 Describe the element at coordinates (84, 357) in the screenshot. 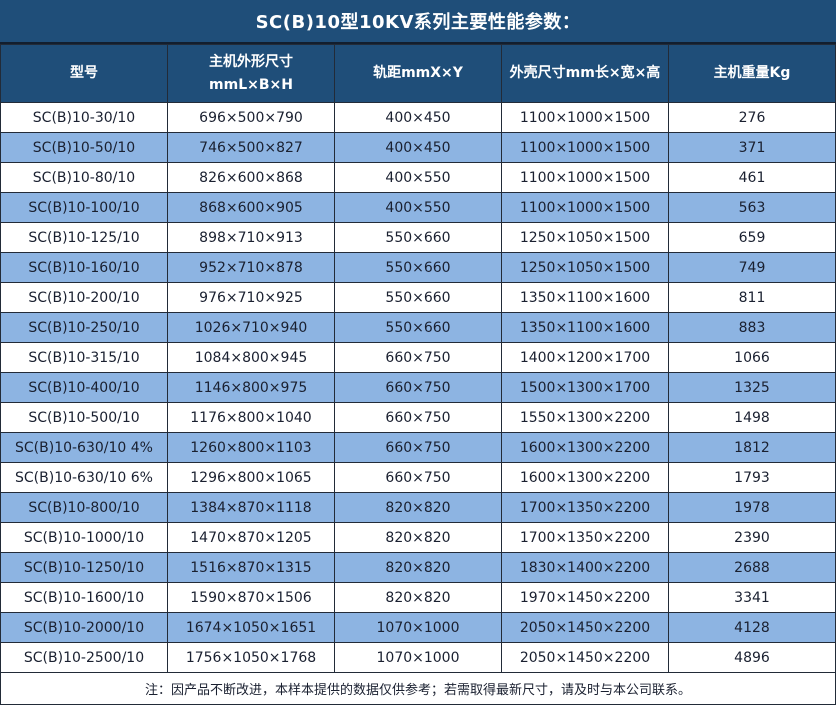

I see `table-cell: SC(B)10-315/10` at that location.